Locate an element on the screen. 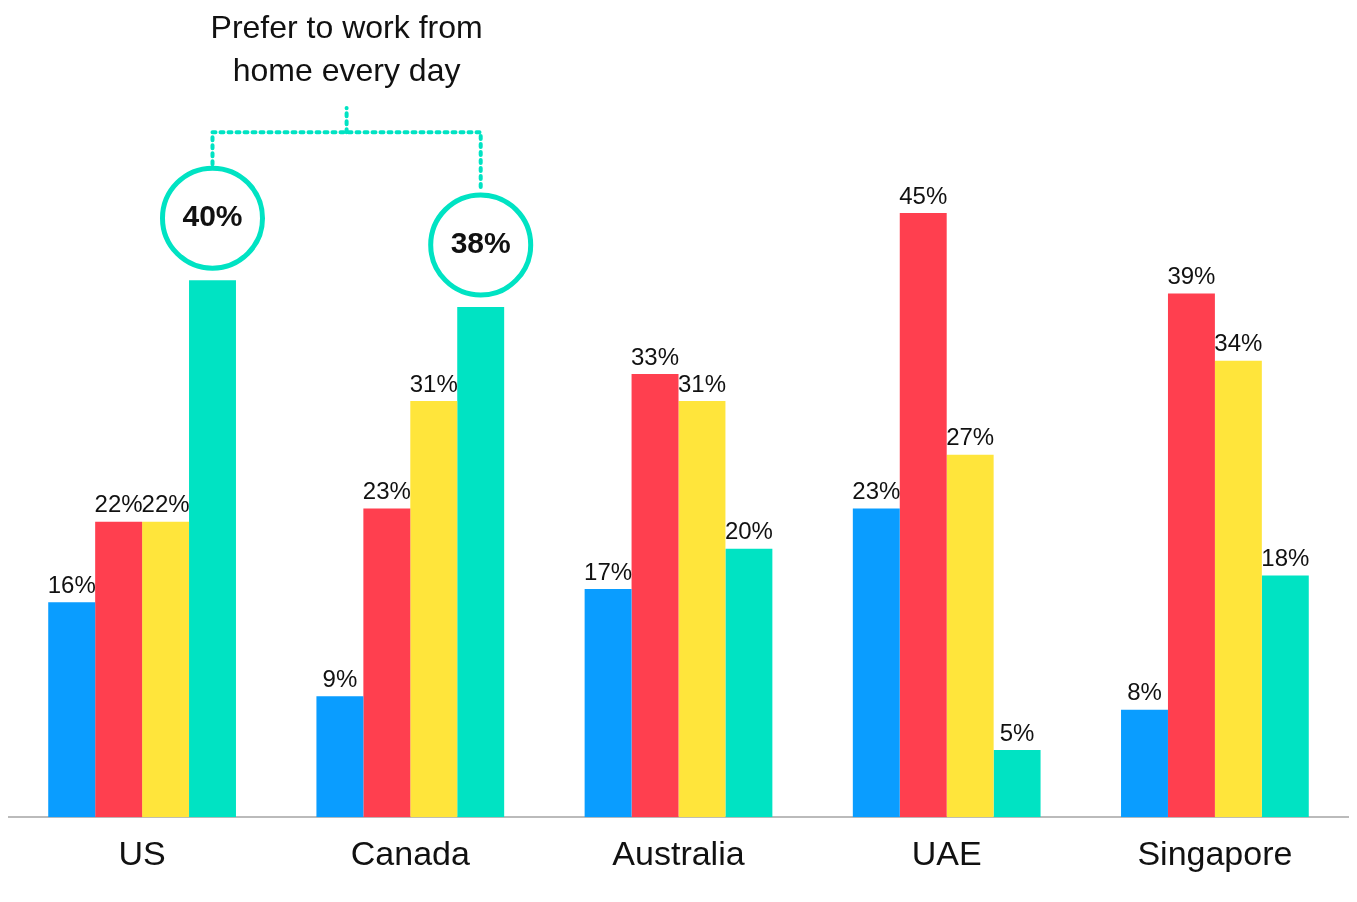 The image size is (1357, 902). data-label: 17% is located at coordinates (608, 571).